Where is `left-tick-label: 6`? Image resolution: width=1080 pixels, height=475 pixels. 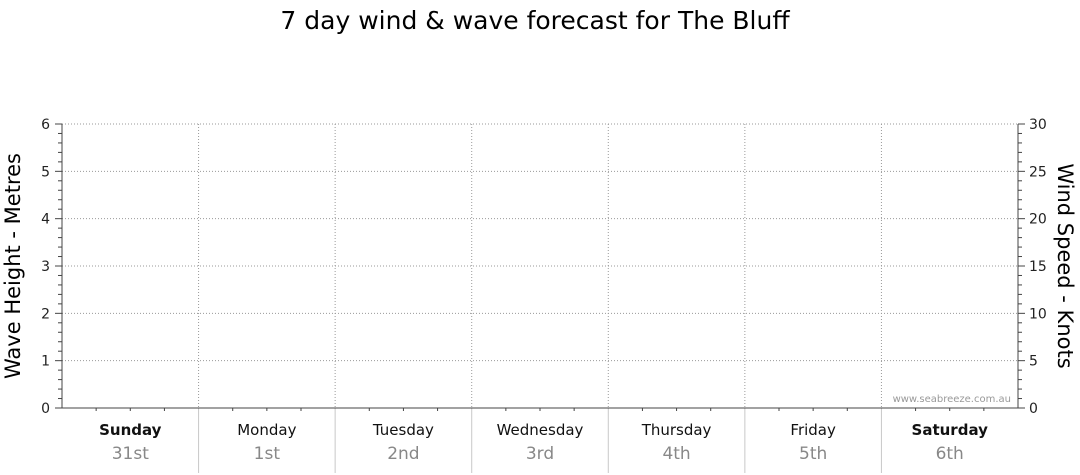
left-tick-label: 6 is located at coordinates (45, 125).